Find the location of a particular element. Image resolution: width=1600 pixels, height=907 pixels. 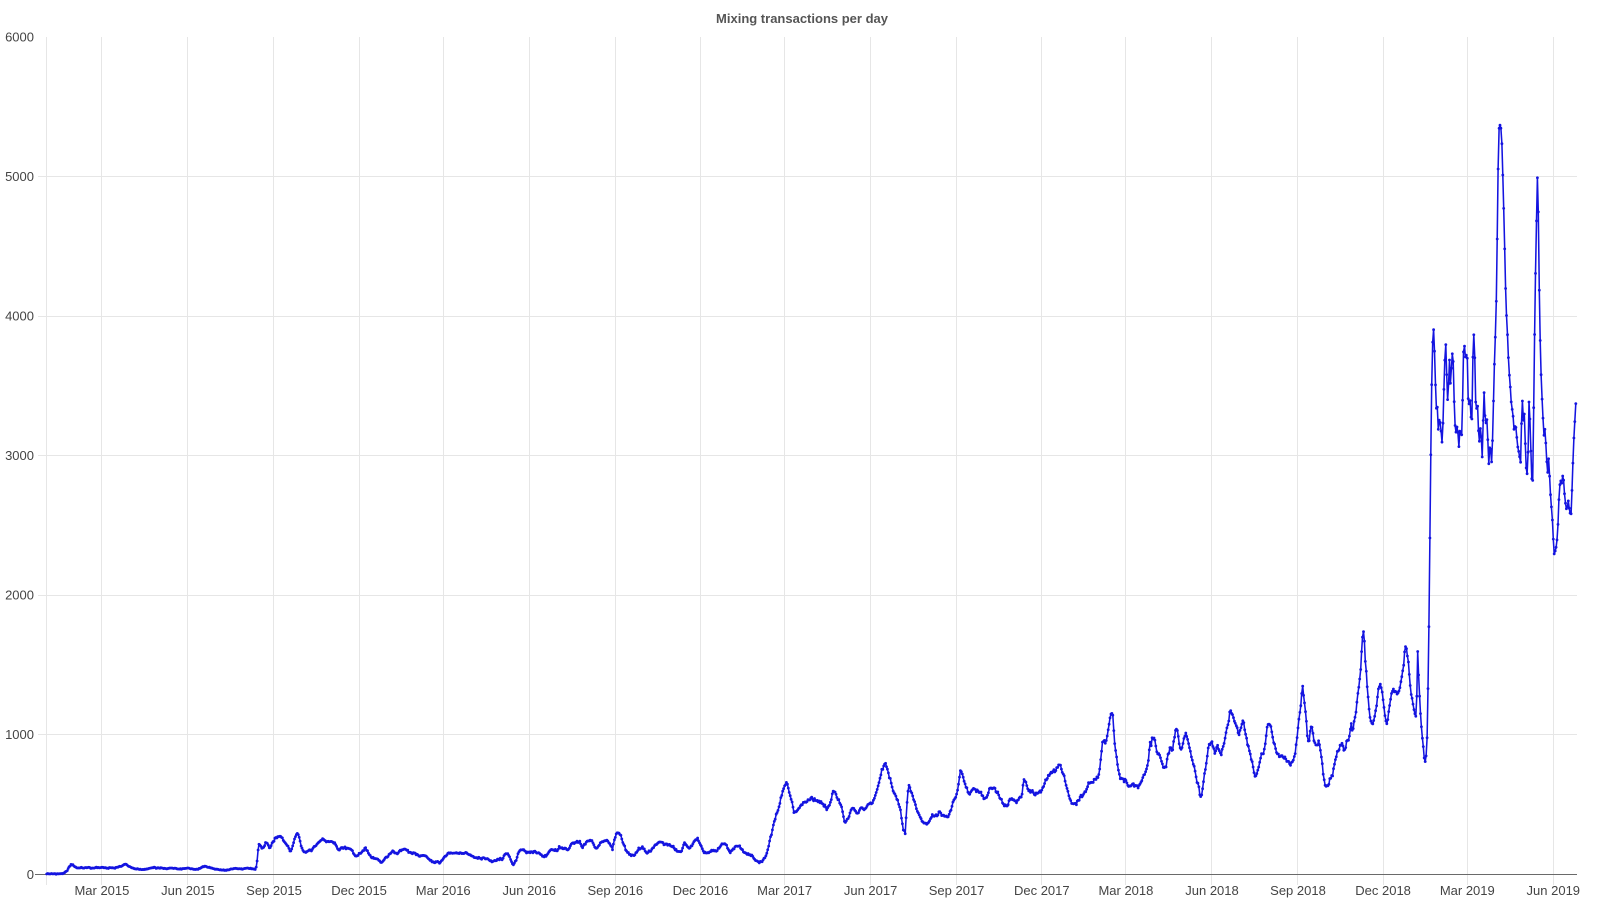

svg-text: Jun 2015 is located at coordinates (188, 890).